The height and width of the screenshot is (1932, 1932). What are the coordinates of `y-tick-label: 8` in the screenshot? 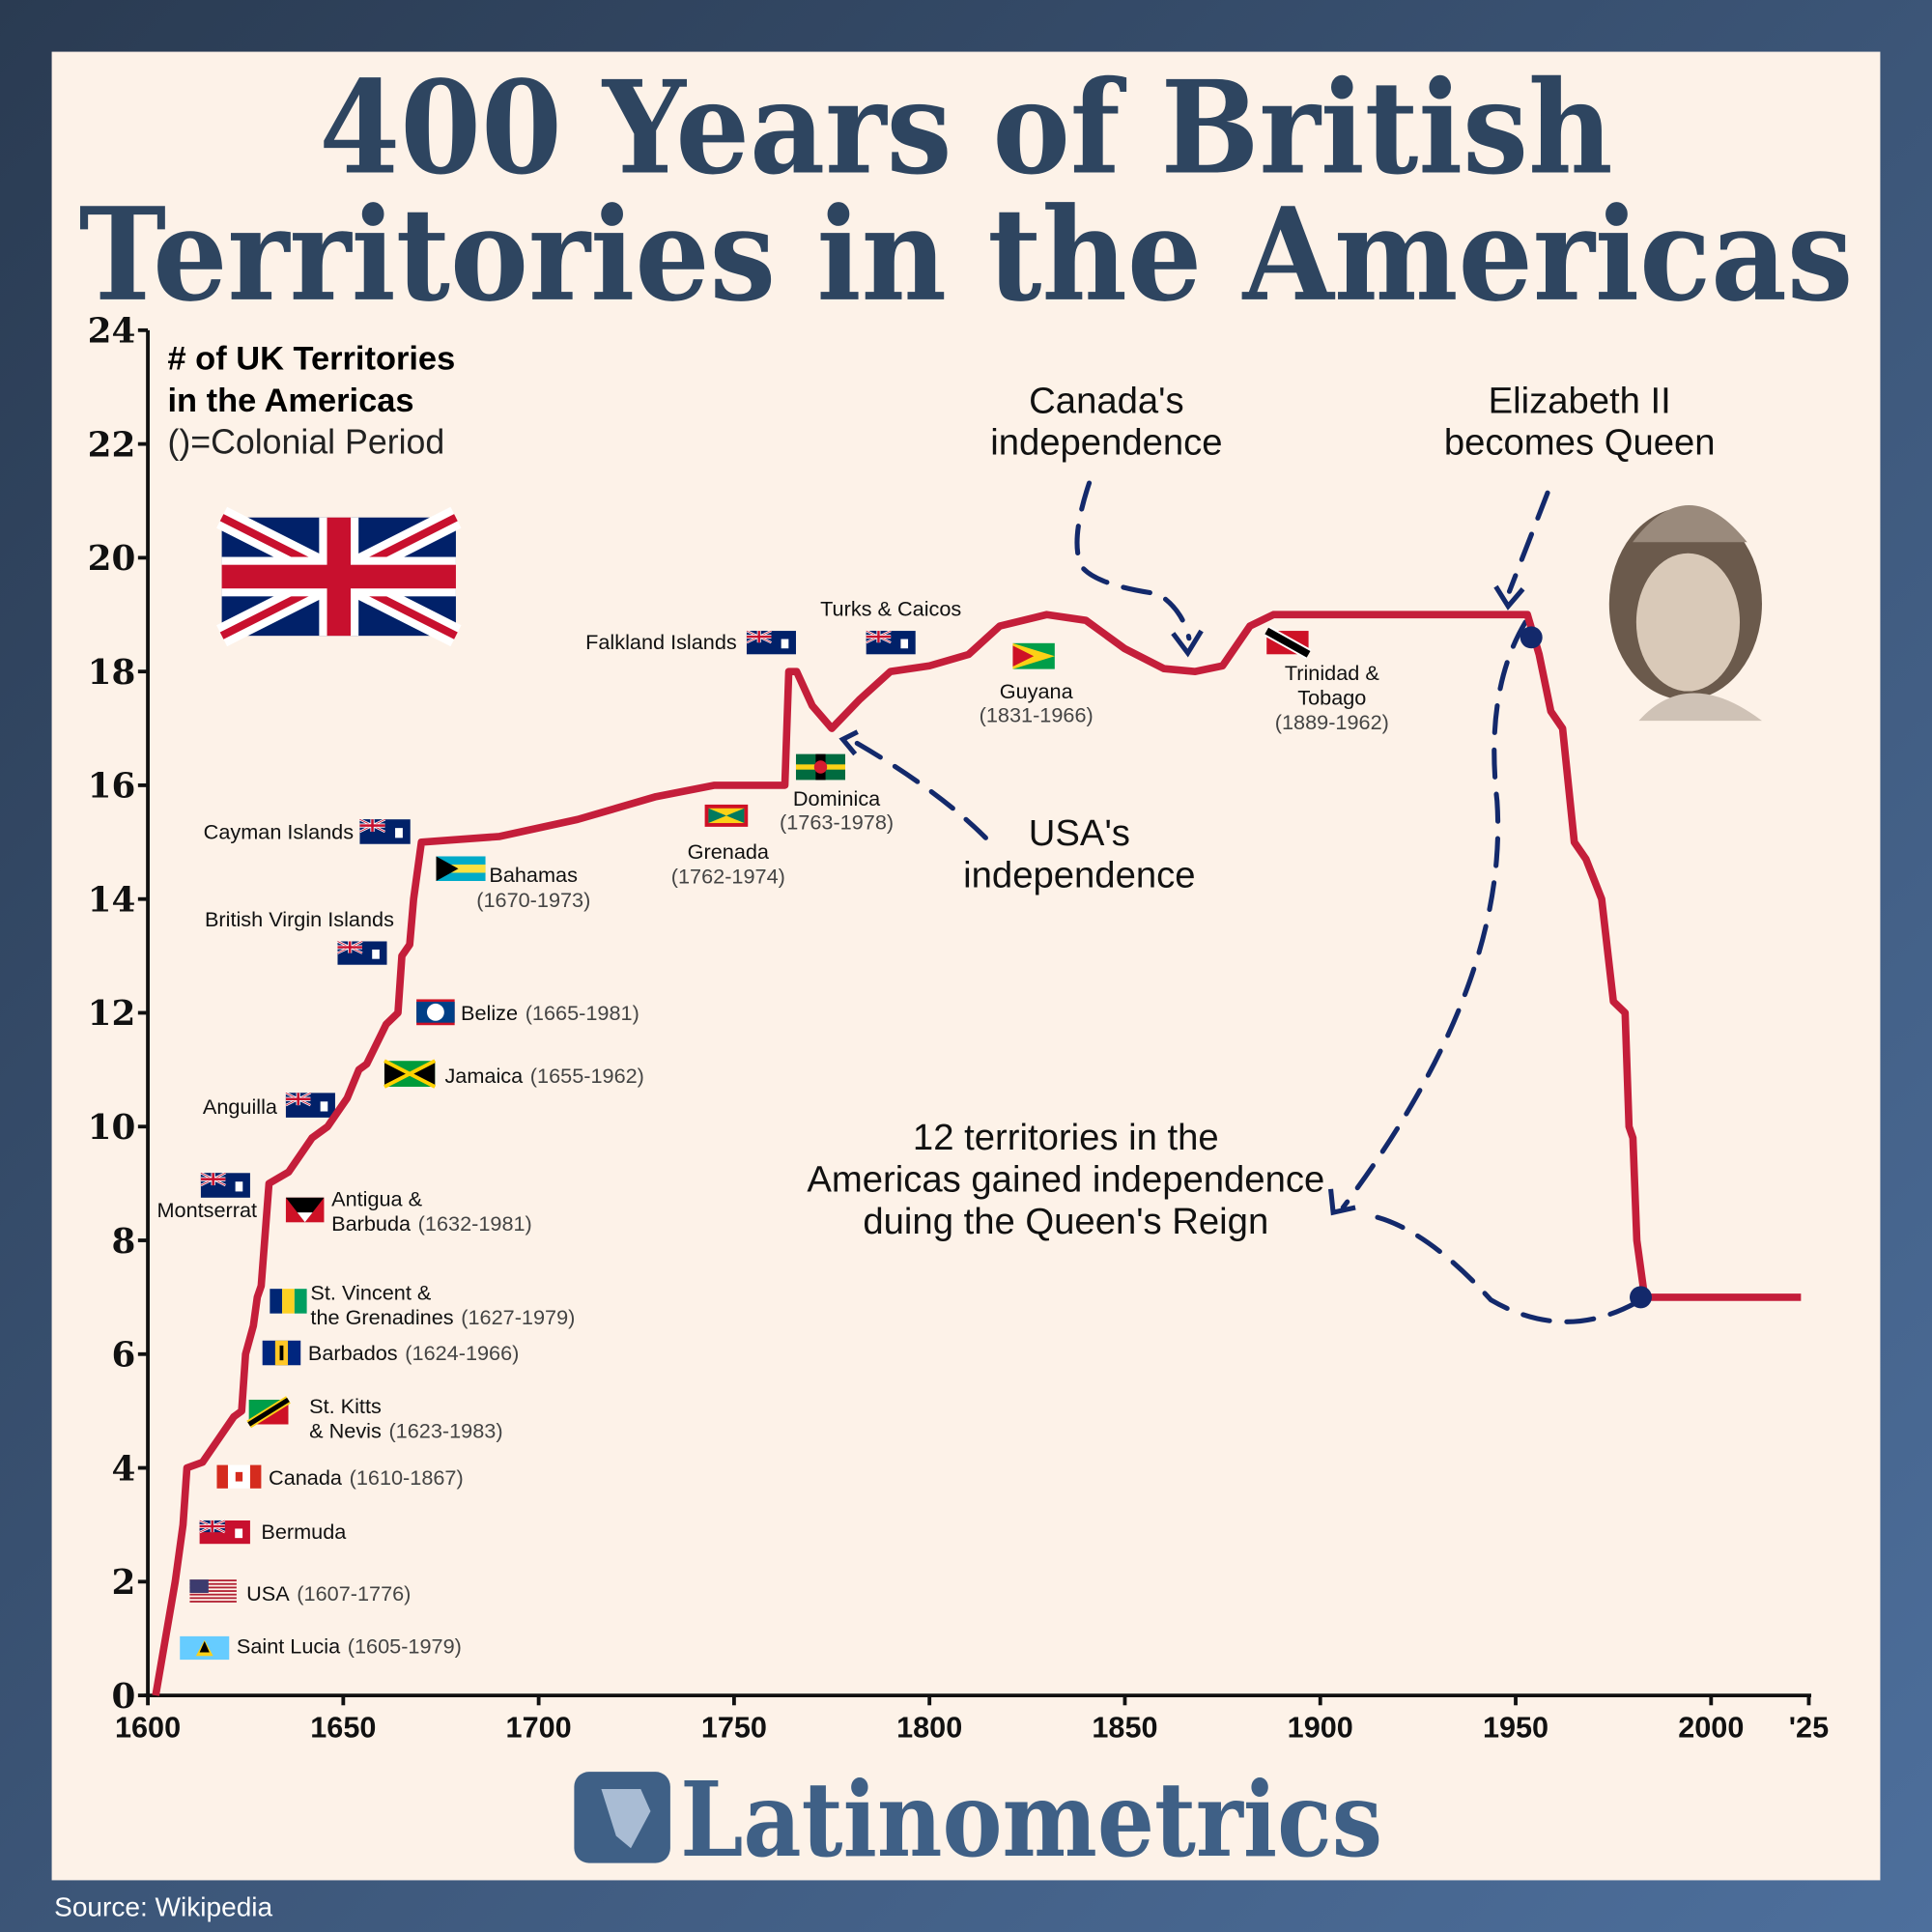 It's located at (123, 1241).